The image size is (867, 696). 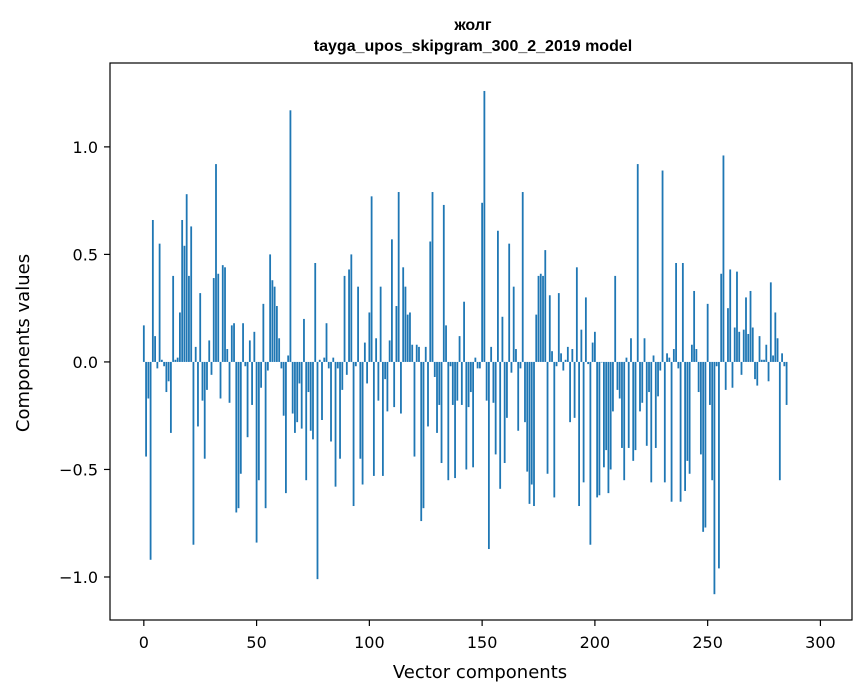 I want to click on y-tick-label: 0.0, so click(x=85, y=362).